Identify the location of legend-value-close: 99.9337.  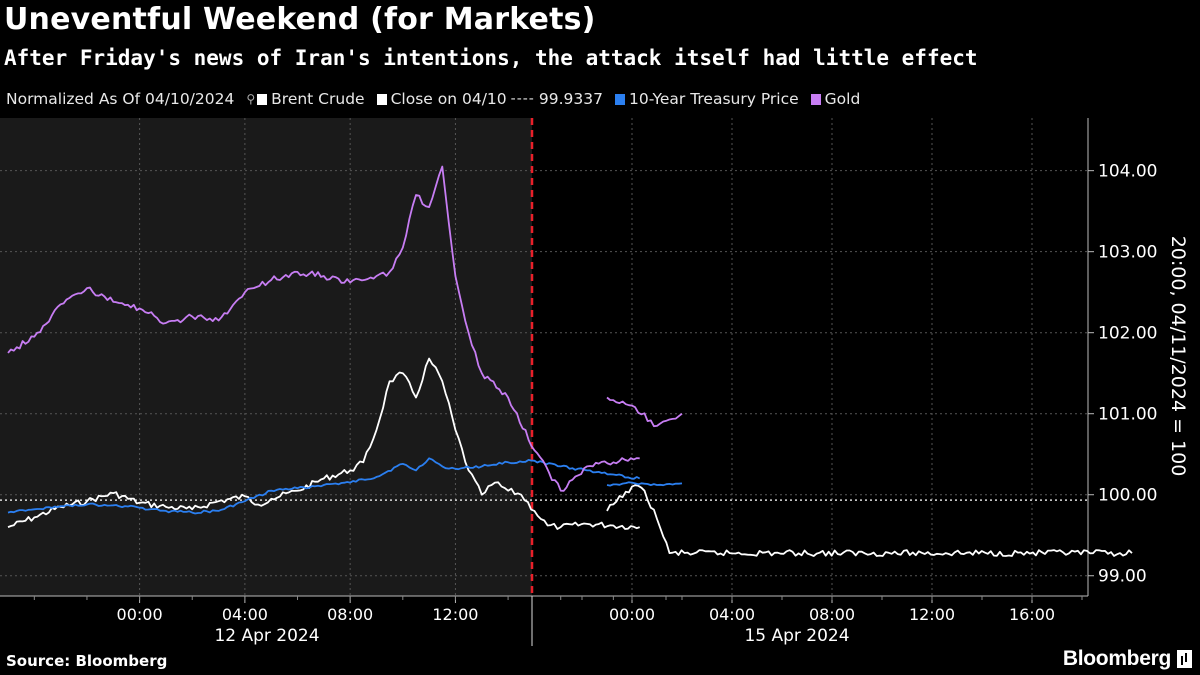
(570, 99).